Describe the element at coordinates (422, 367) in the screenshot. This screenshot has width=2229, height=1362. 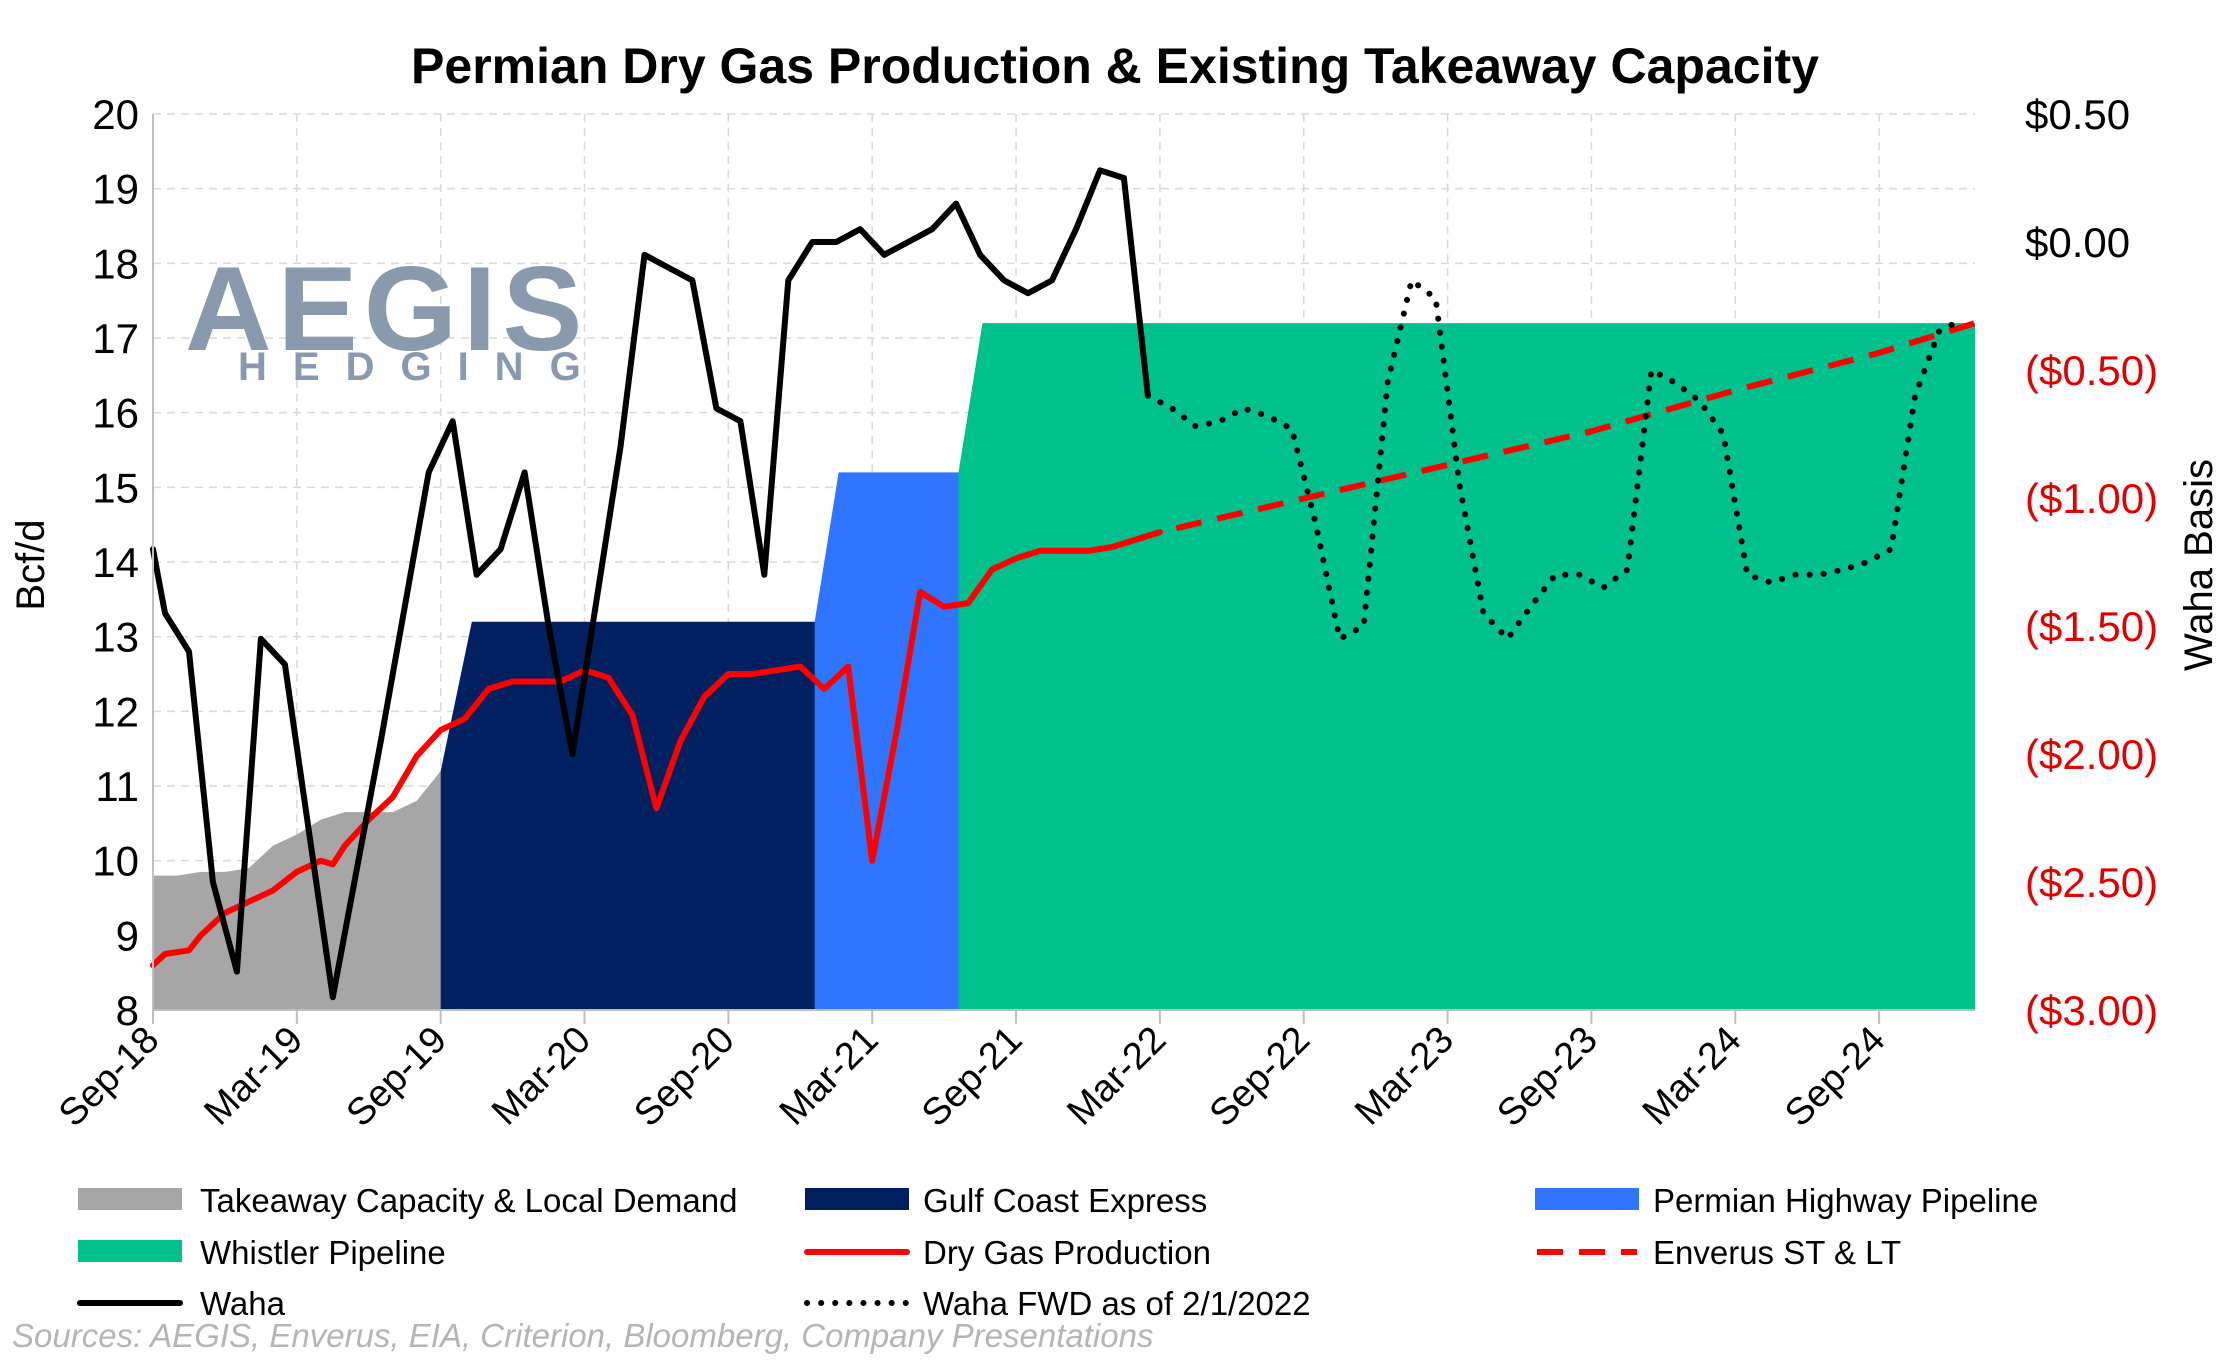
I see `logo-subtext: HEDGING` at that location.